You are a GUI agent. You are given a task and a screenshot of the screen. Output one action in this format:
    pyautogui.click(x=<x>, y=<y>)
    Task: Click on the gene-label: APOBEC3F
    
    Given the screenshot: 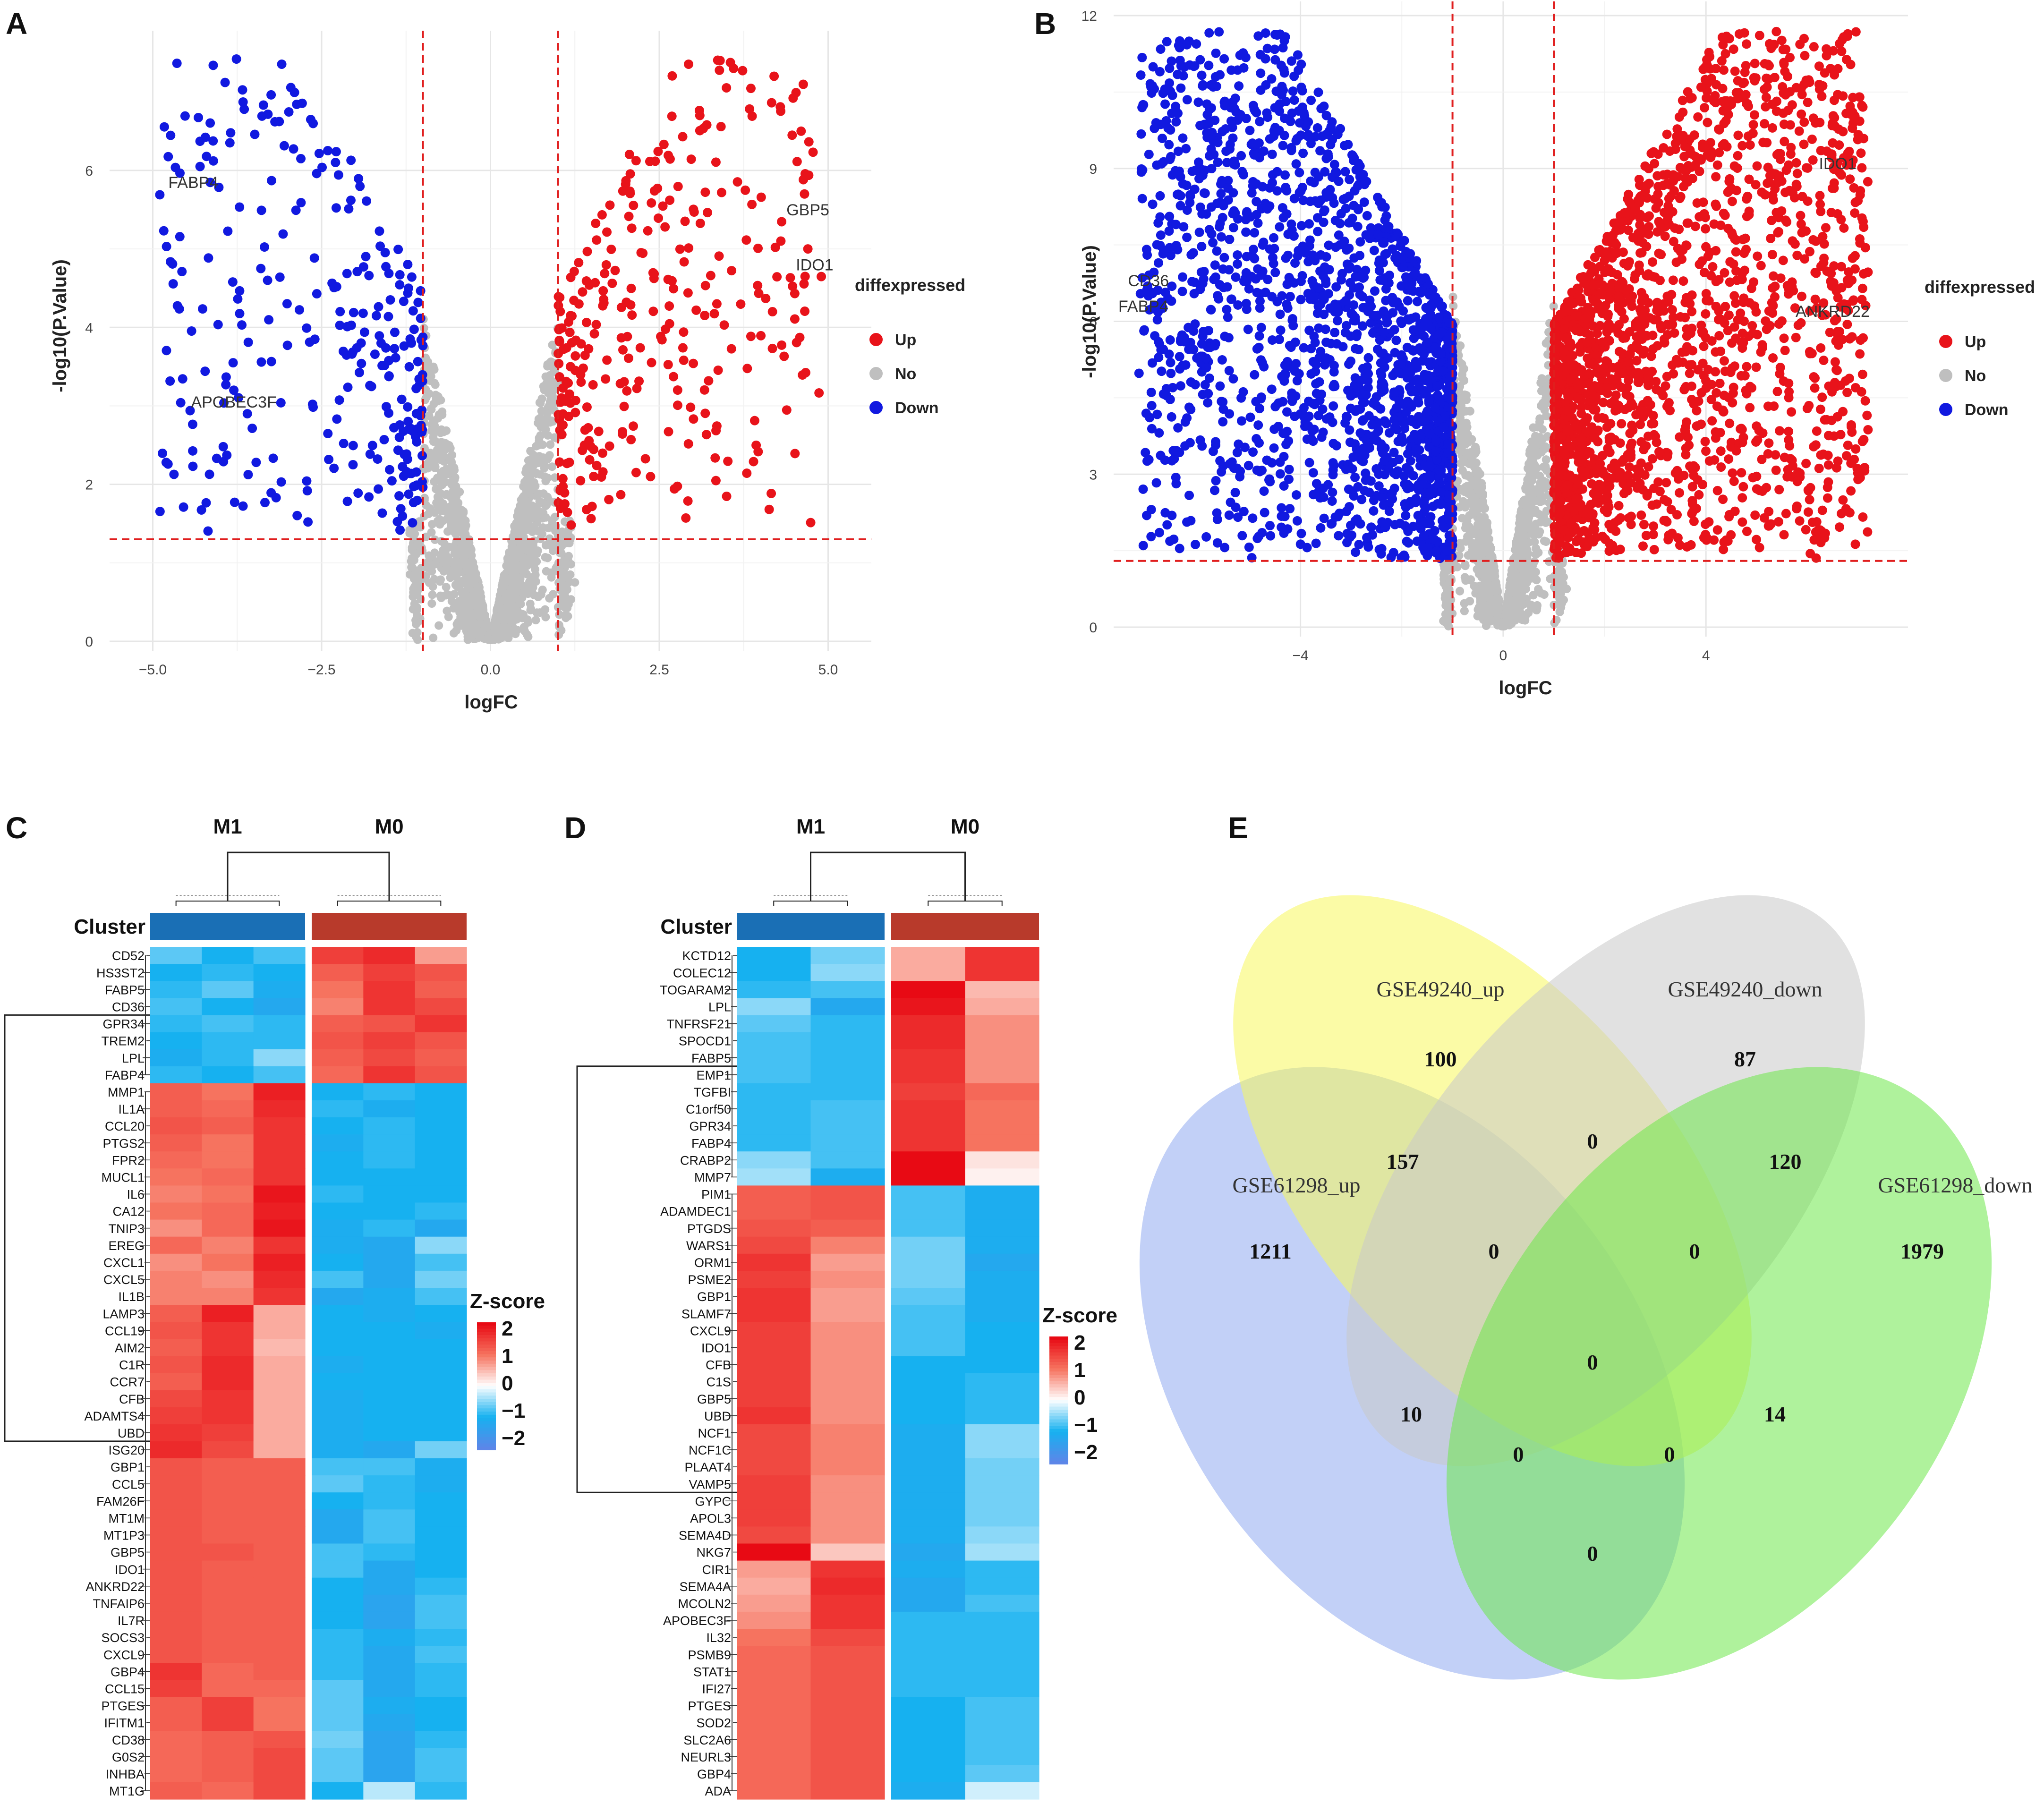 What is the action you would take?
    pyautogui.click(x=234, y=402)
    